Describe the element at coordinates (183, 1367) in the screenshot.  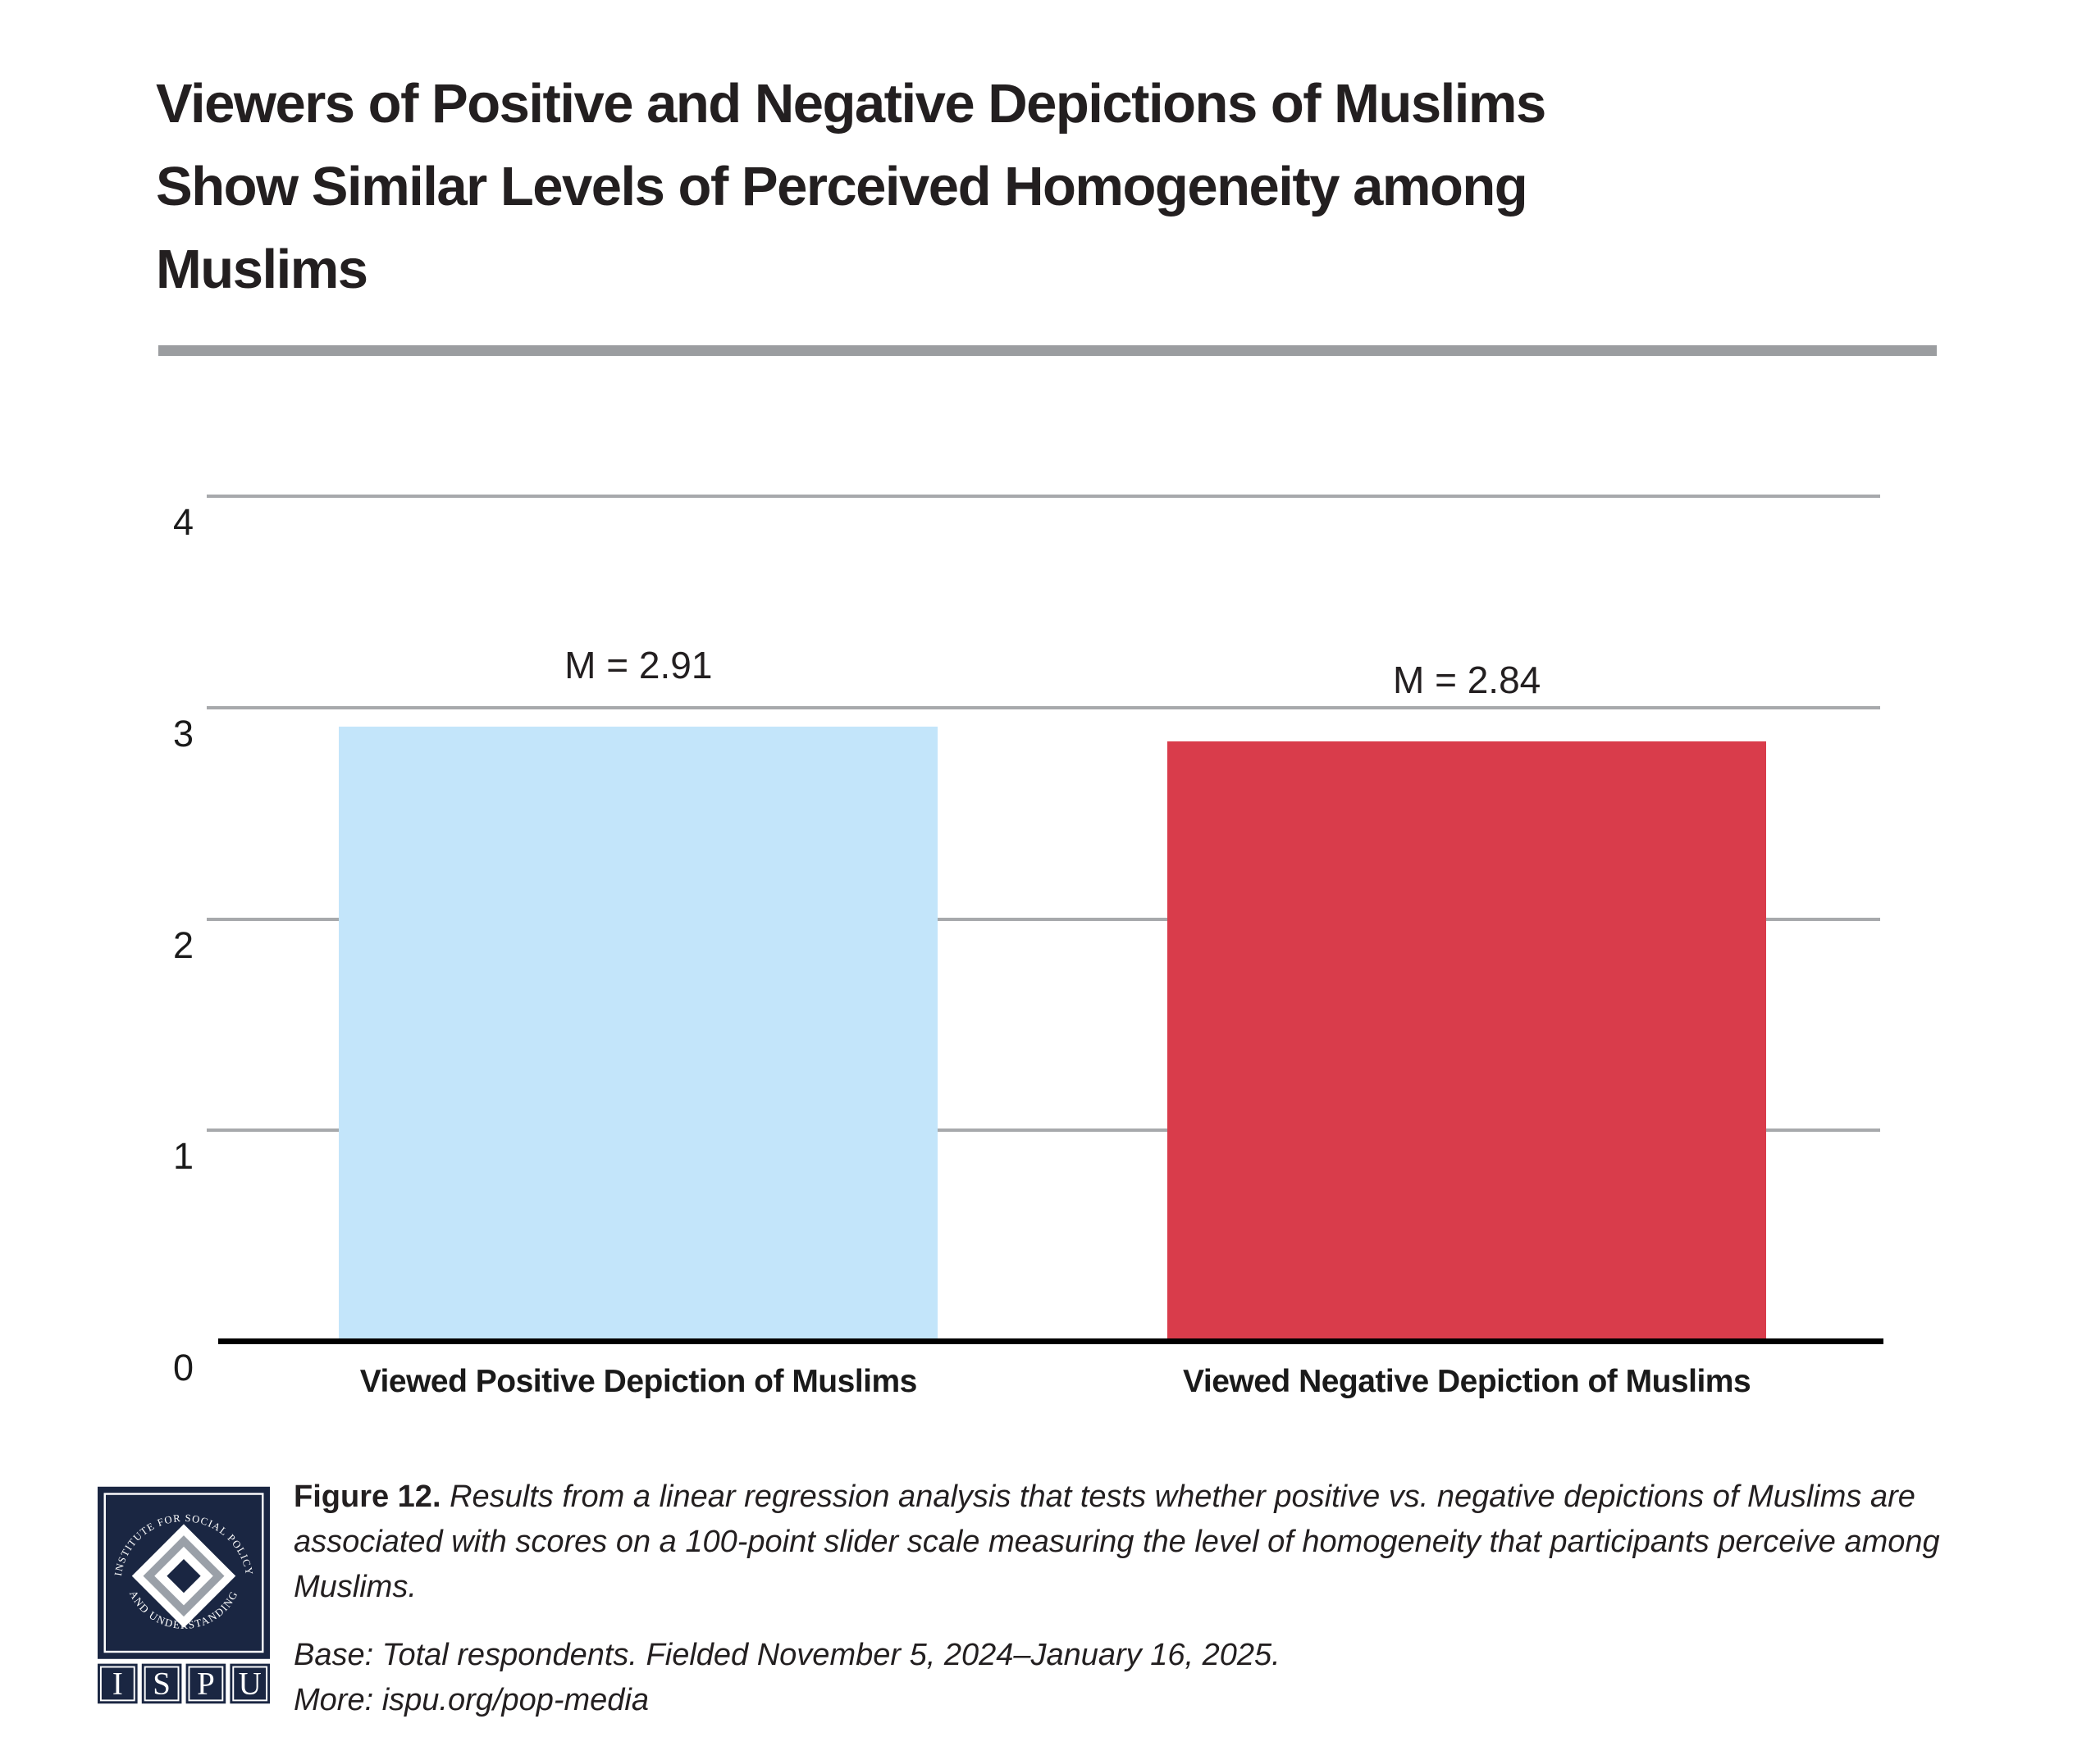
I see `y-tick-label-0: 0` at that location.